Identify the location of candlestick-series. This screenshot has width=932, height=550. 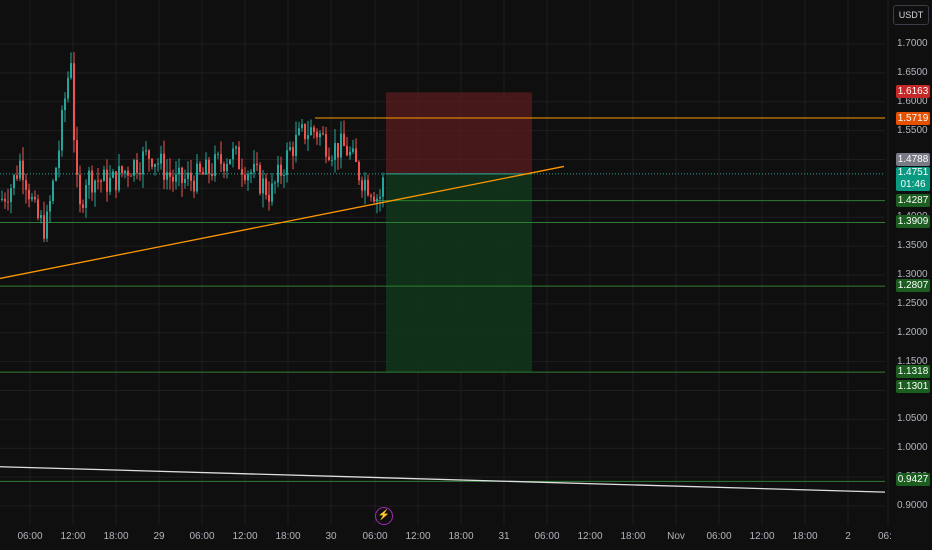
(192, 147).